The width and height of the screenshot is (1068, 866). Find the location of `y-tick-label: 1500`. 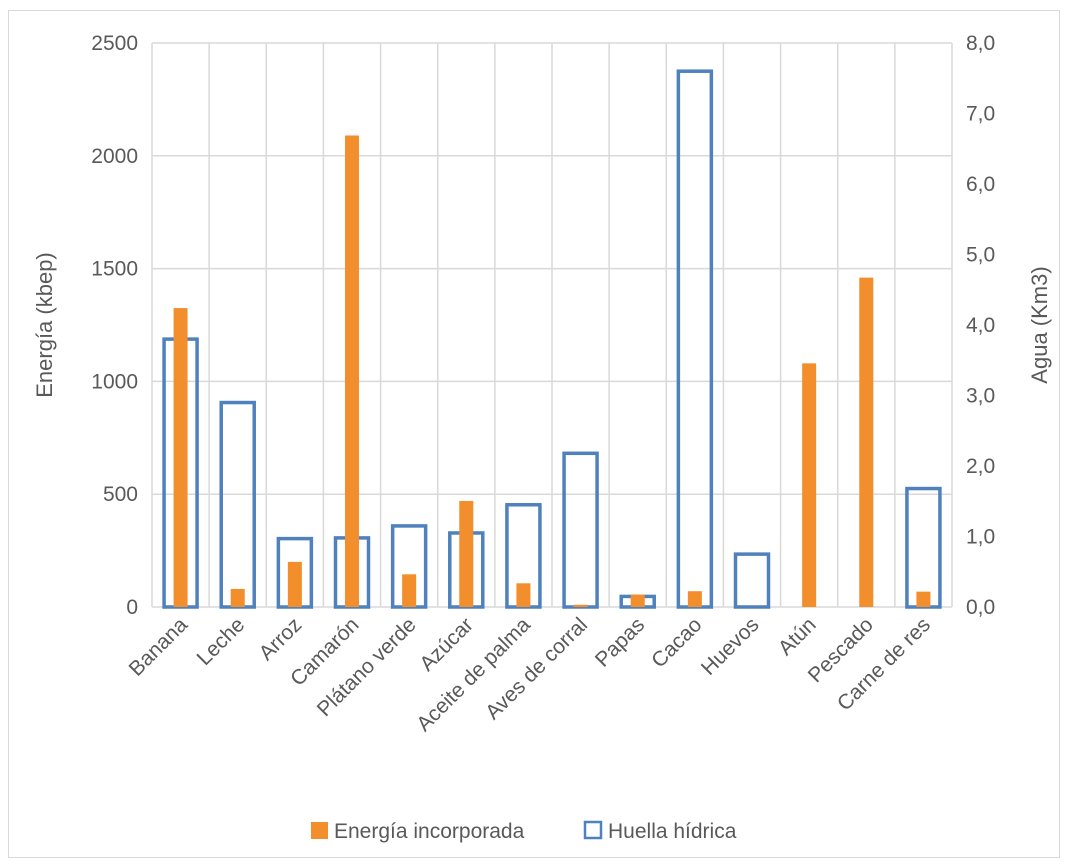

y-tick-label: 1500 is located at coordinates (114, 269).